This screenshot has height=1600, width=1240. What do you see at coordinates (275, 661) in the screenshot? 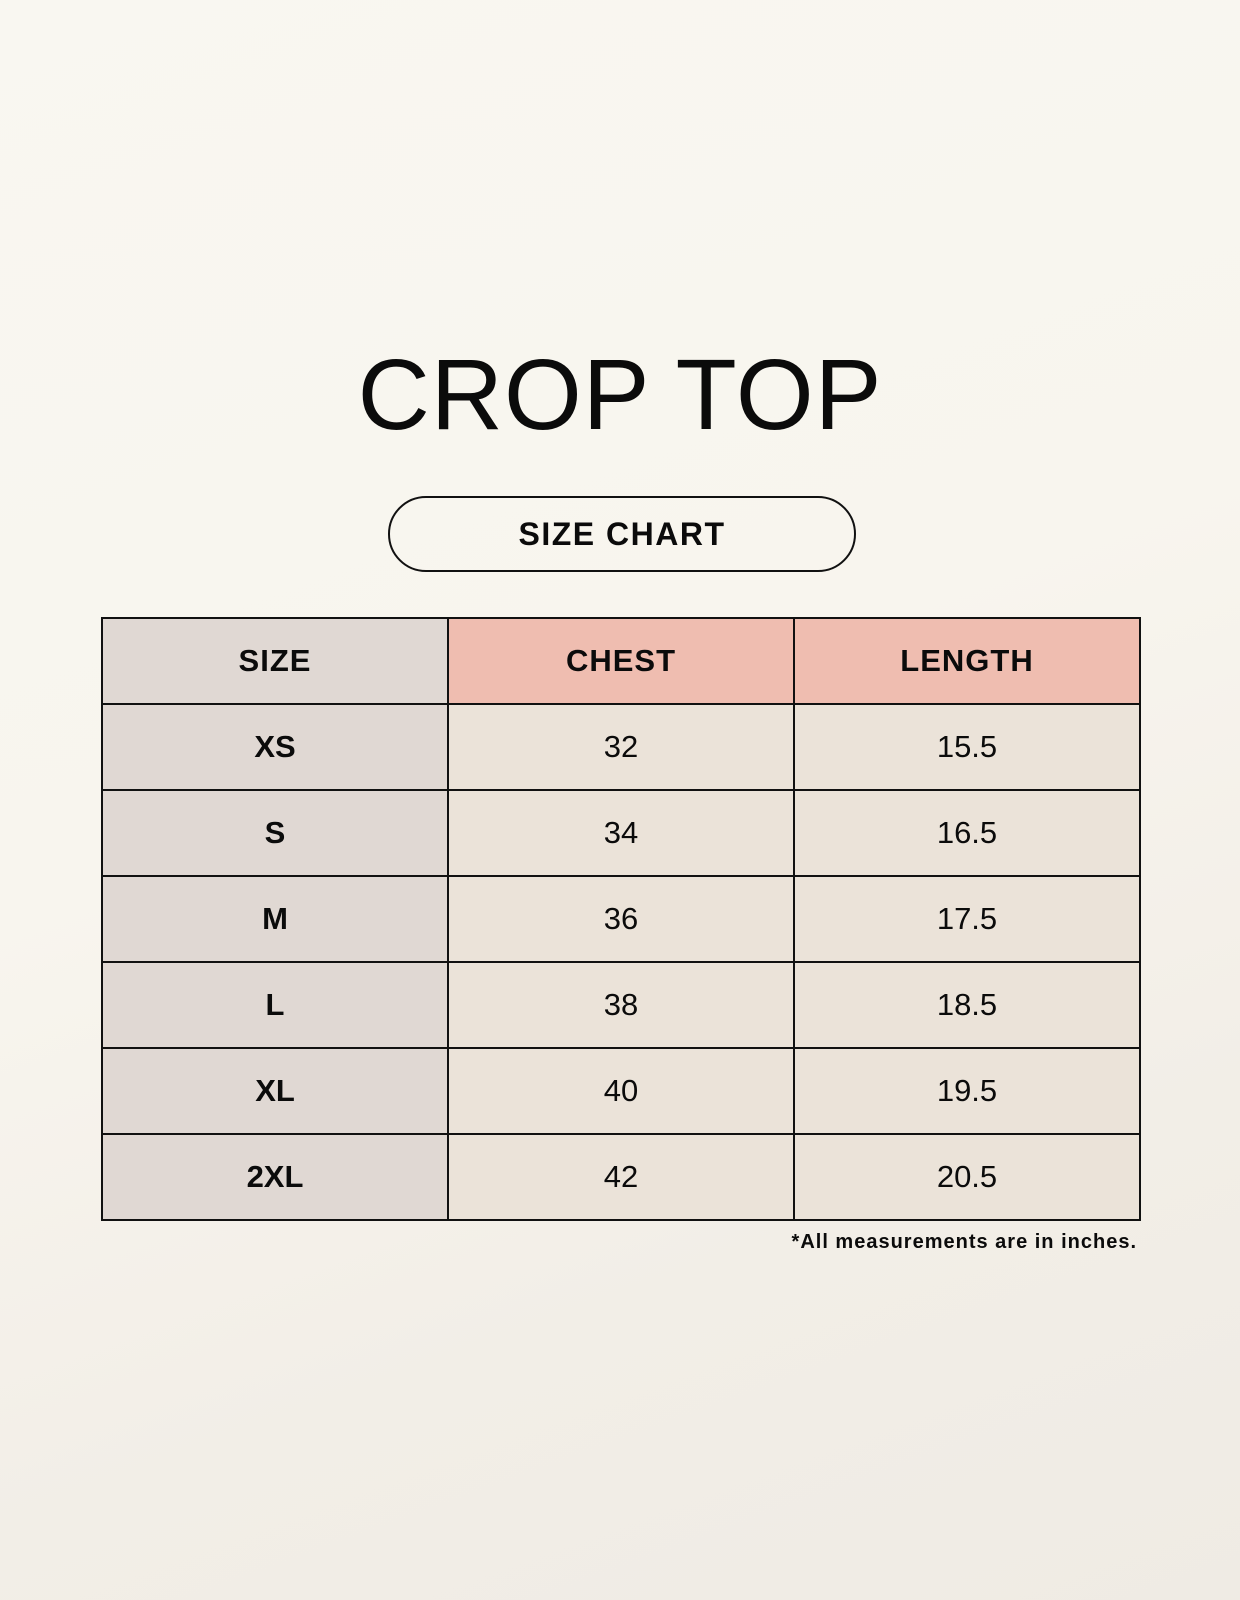
I see `header-size: SIZE` at bounding box center [275, 661].